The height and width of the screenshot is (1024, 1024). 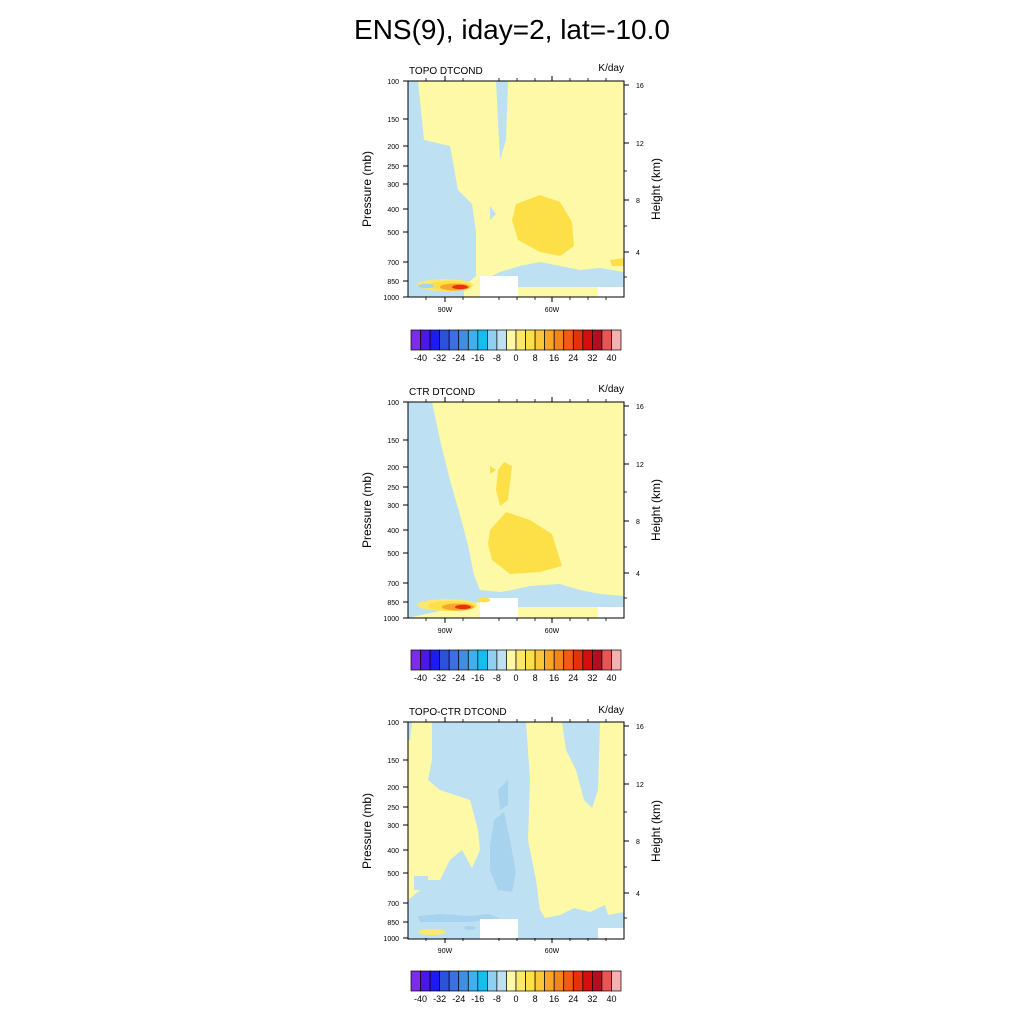 What do you see at coordinates (393, 761) in the screenshot?
I see `pressure-tick-label: 150` at bounding box center [393, 761].